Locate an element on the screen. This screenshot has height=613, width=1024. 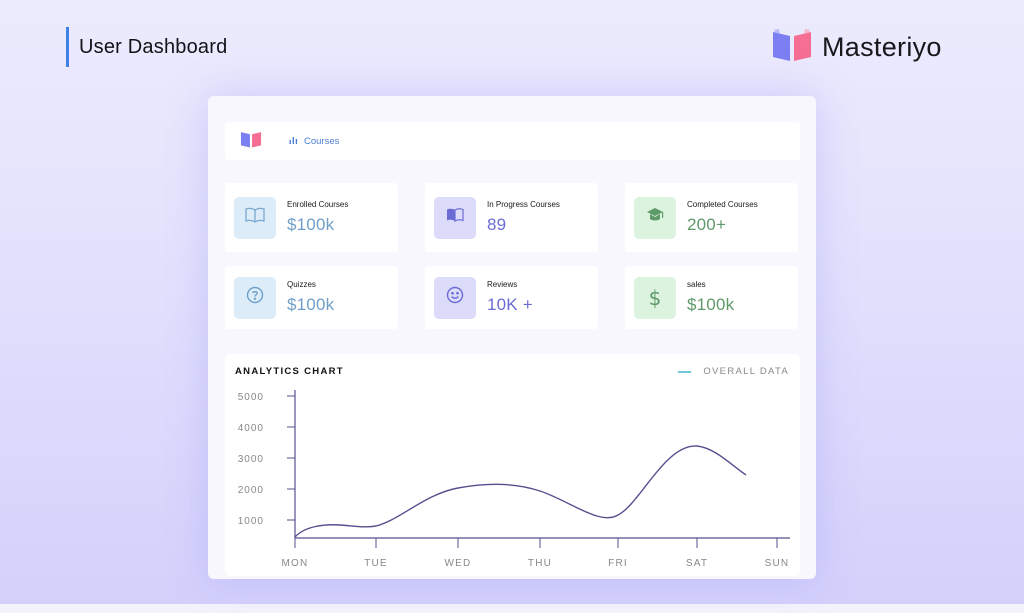
smiley-icon is located at coordinates (455, 297).